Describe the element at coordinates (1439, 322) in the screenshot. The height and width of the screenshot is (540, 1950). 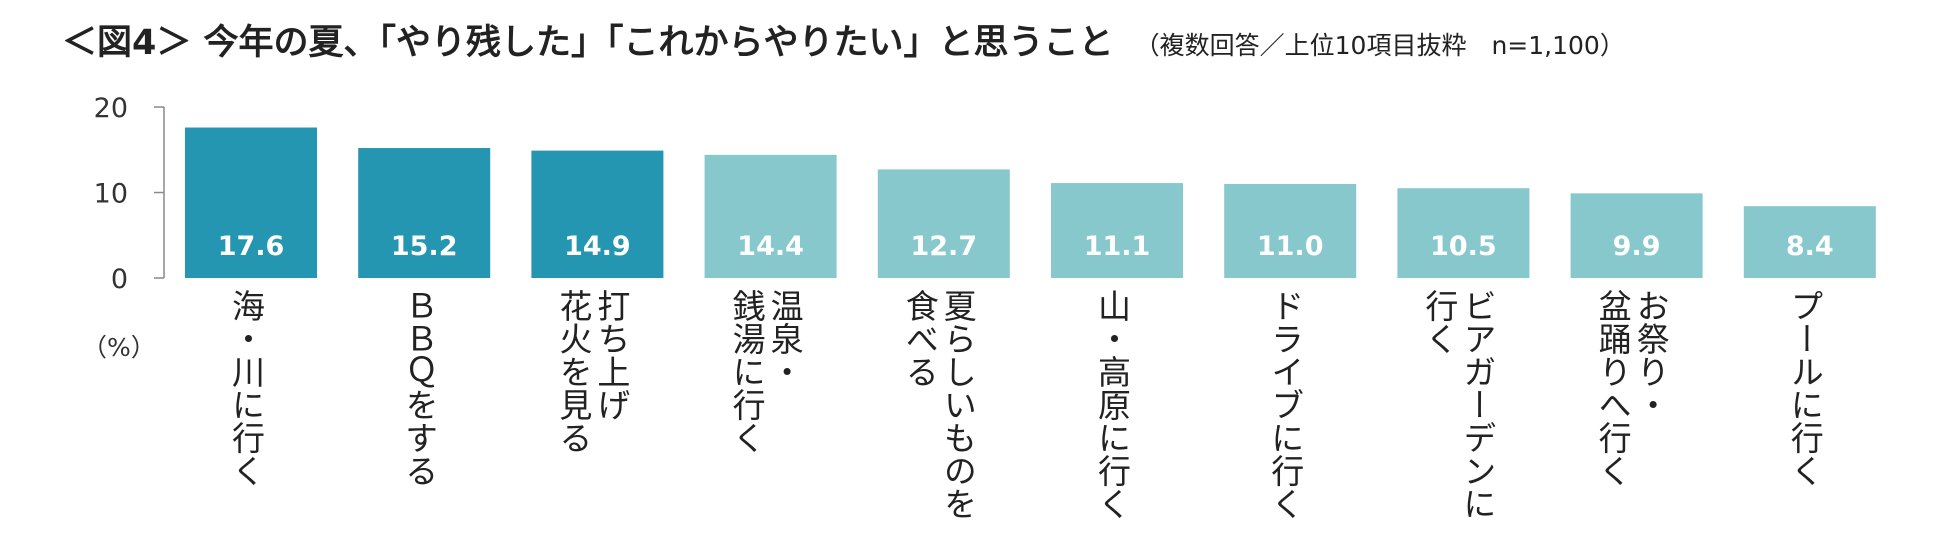
I see `category-label: 行く` at that location.